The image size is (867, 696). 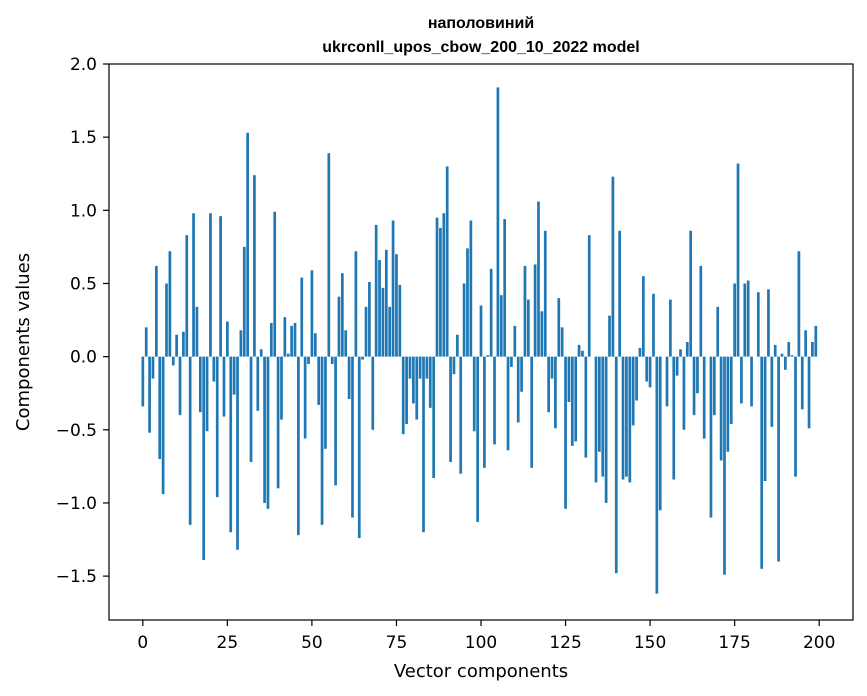 I want to click on x-tick-label: 125, so click(x=565, y=643).